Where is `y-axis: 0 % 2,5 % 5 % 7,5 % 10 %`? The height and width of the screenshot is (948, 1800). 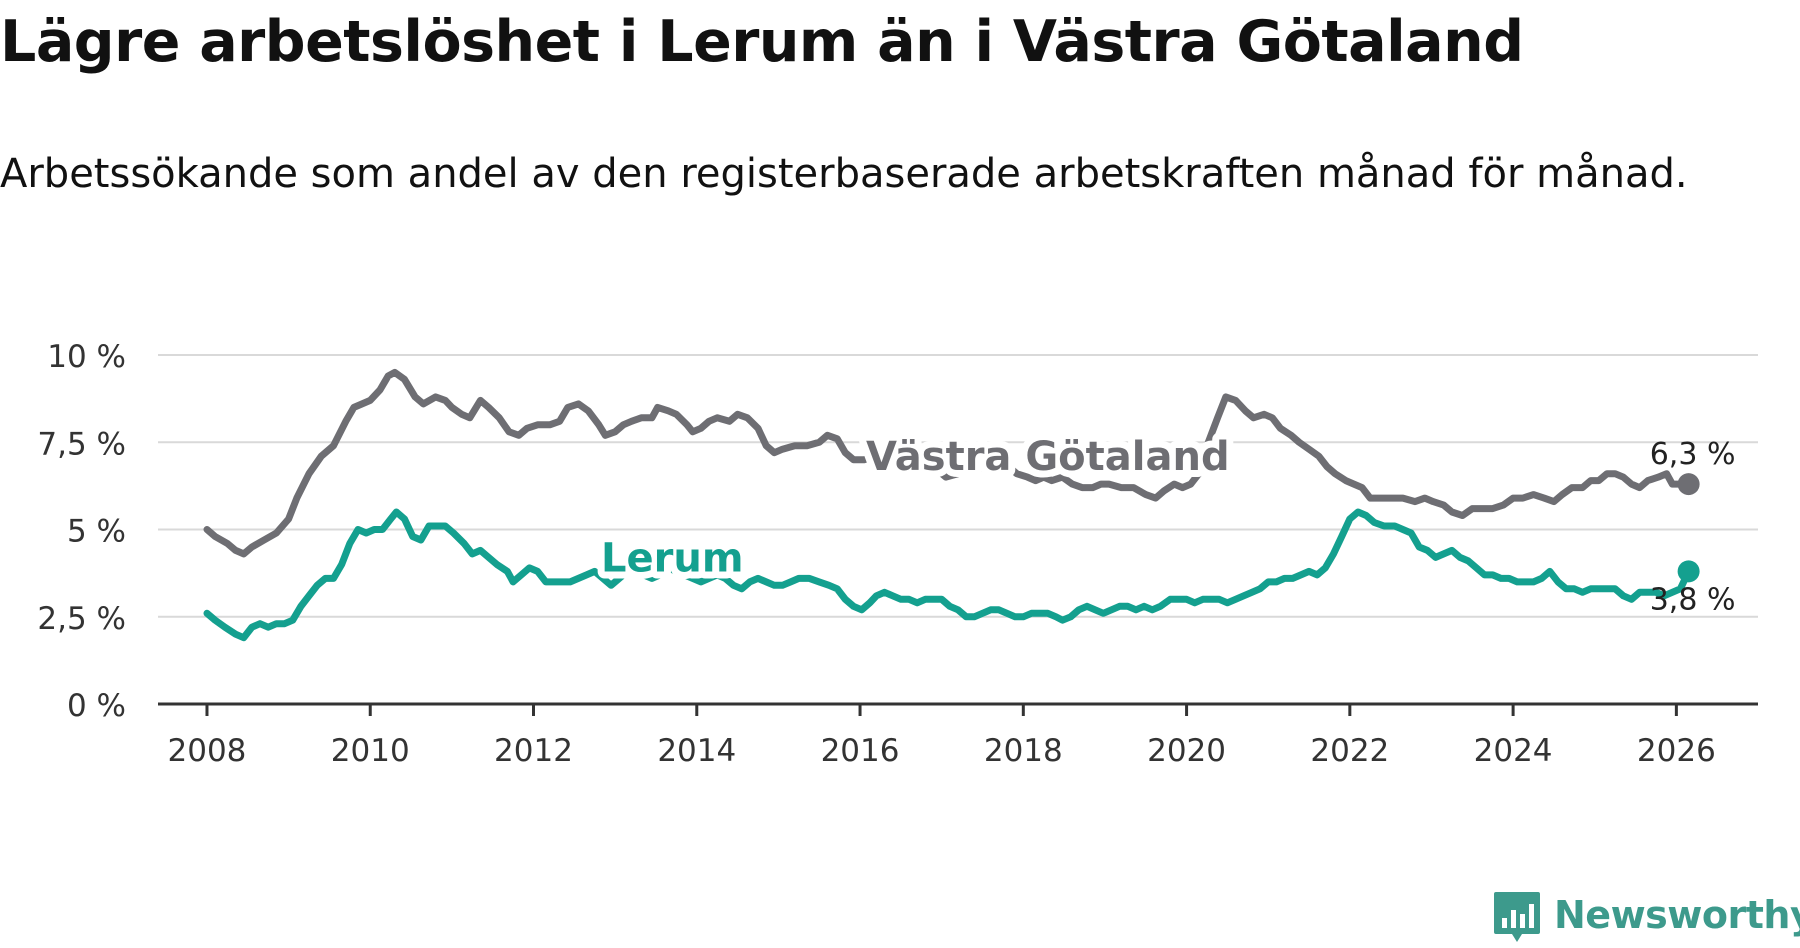
y-axis: 0 % 2,5 % 5 % 7,5 % 10 % is located at coordinates (81, 531).